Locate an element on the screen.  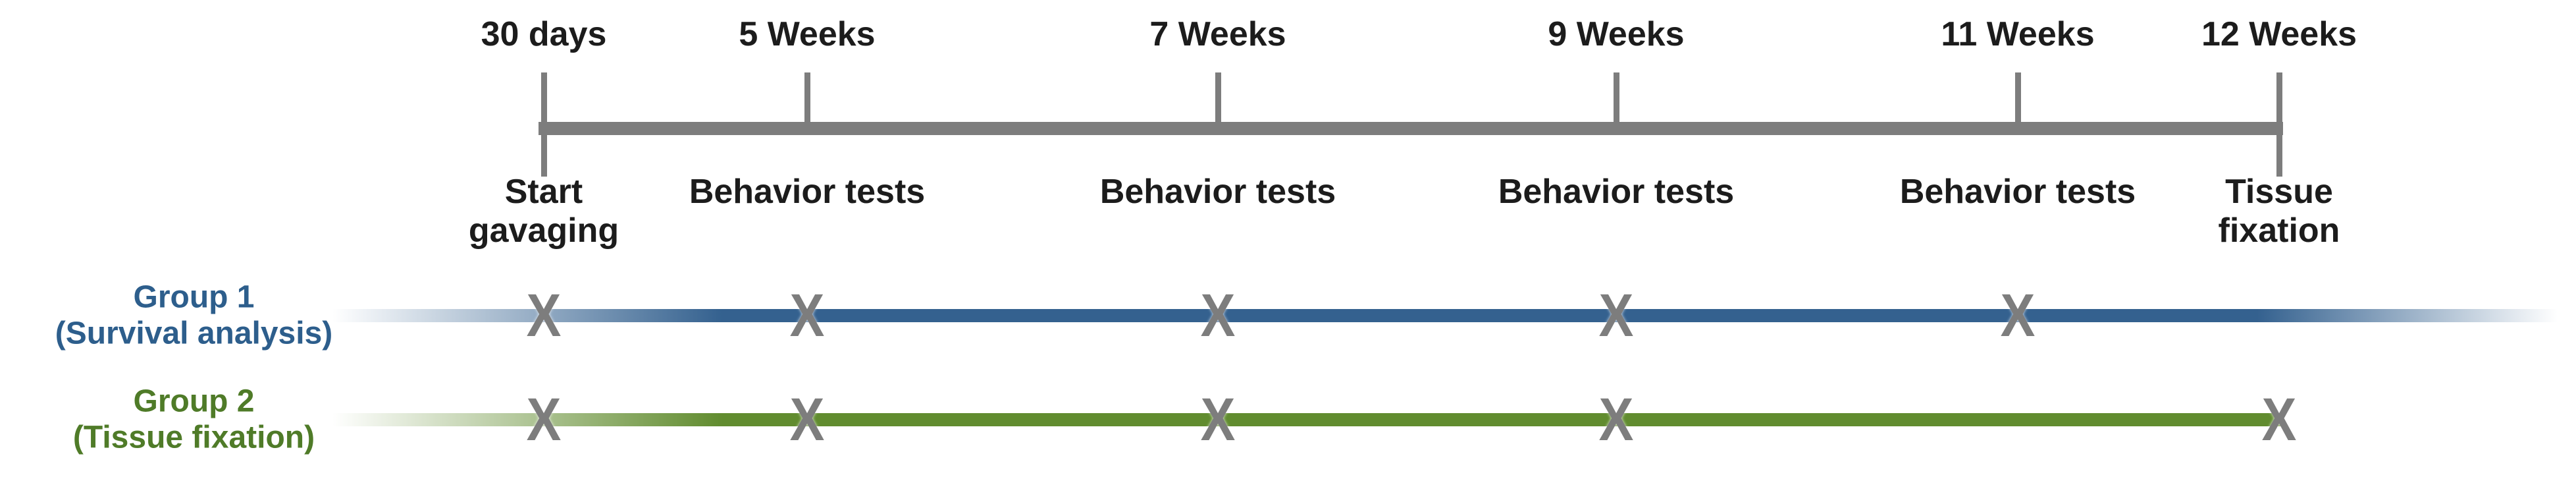
timepoint-label: 7 Weeks is located at coordinates (1217, 34).